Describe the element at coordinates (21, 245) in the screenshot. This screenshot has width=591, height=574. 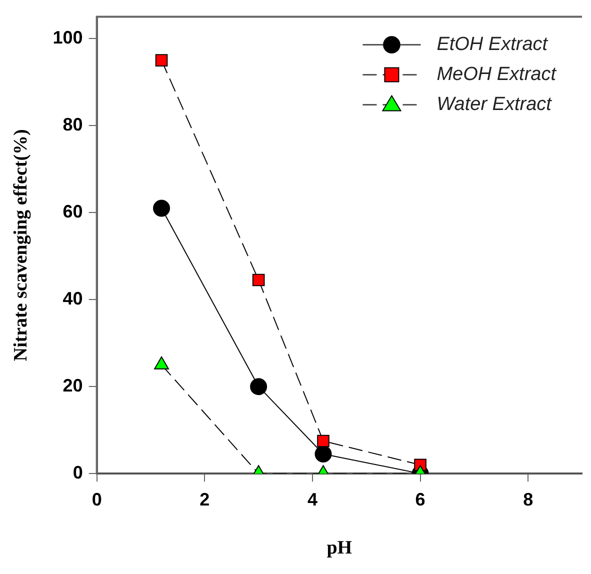
I see `y-axis-title: Nitrate scavenging effect(%)` at that location.